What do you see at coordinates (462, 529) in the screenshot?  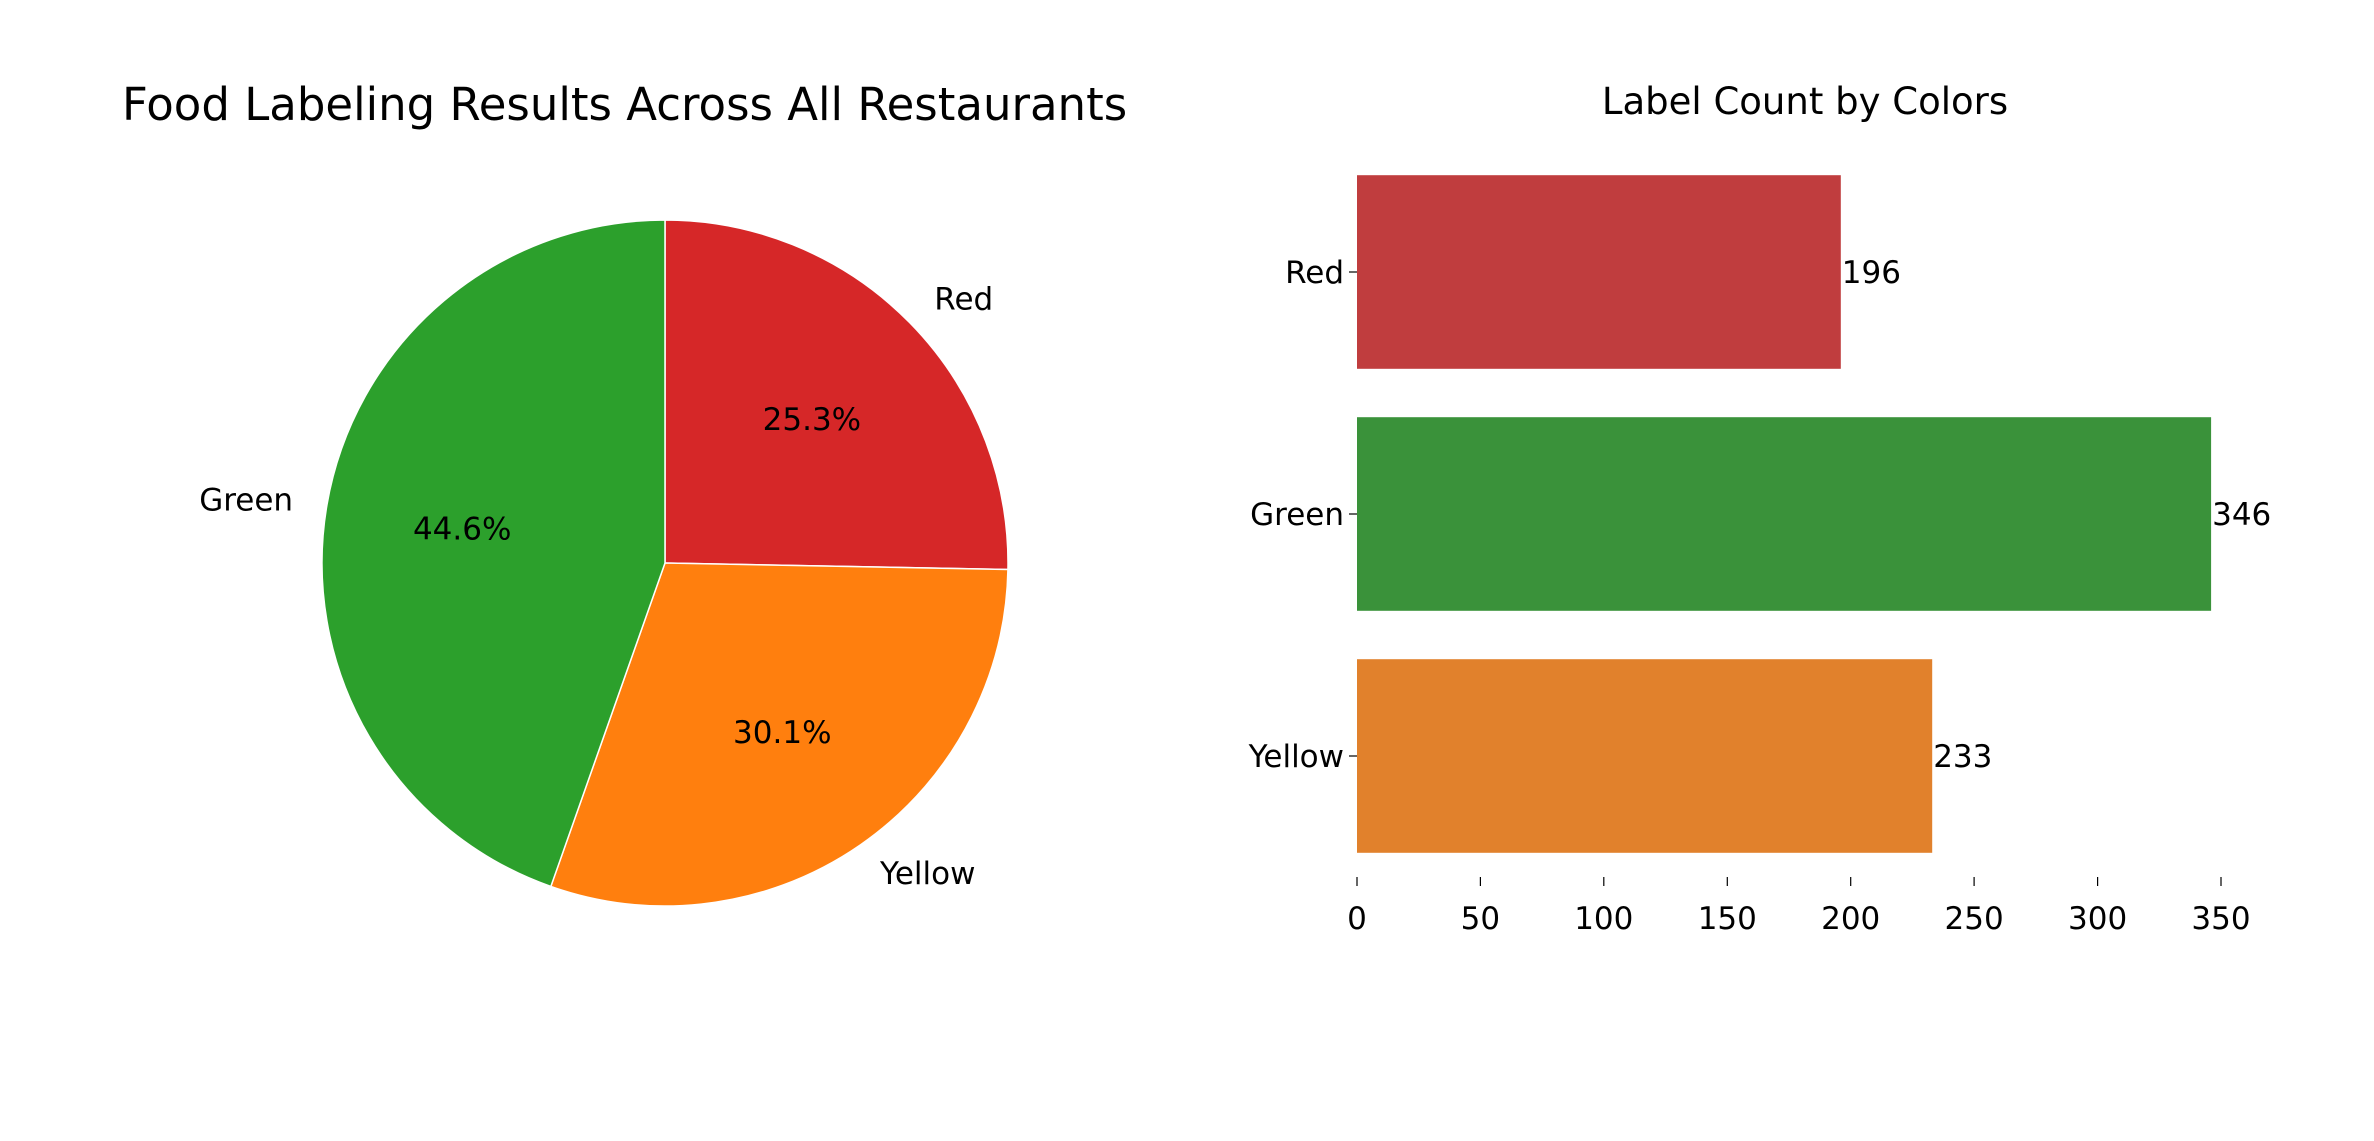 I see `pie-percent-green: 44.6%` at bounding box center [462, 529].